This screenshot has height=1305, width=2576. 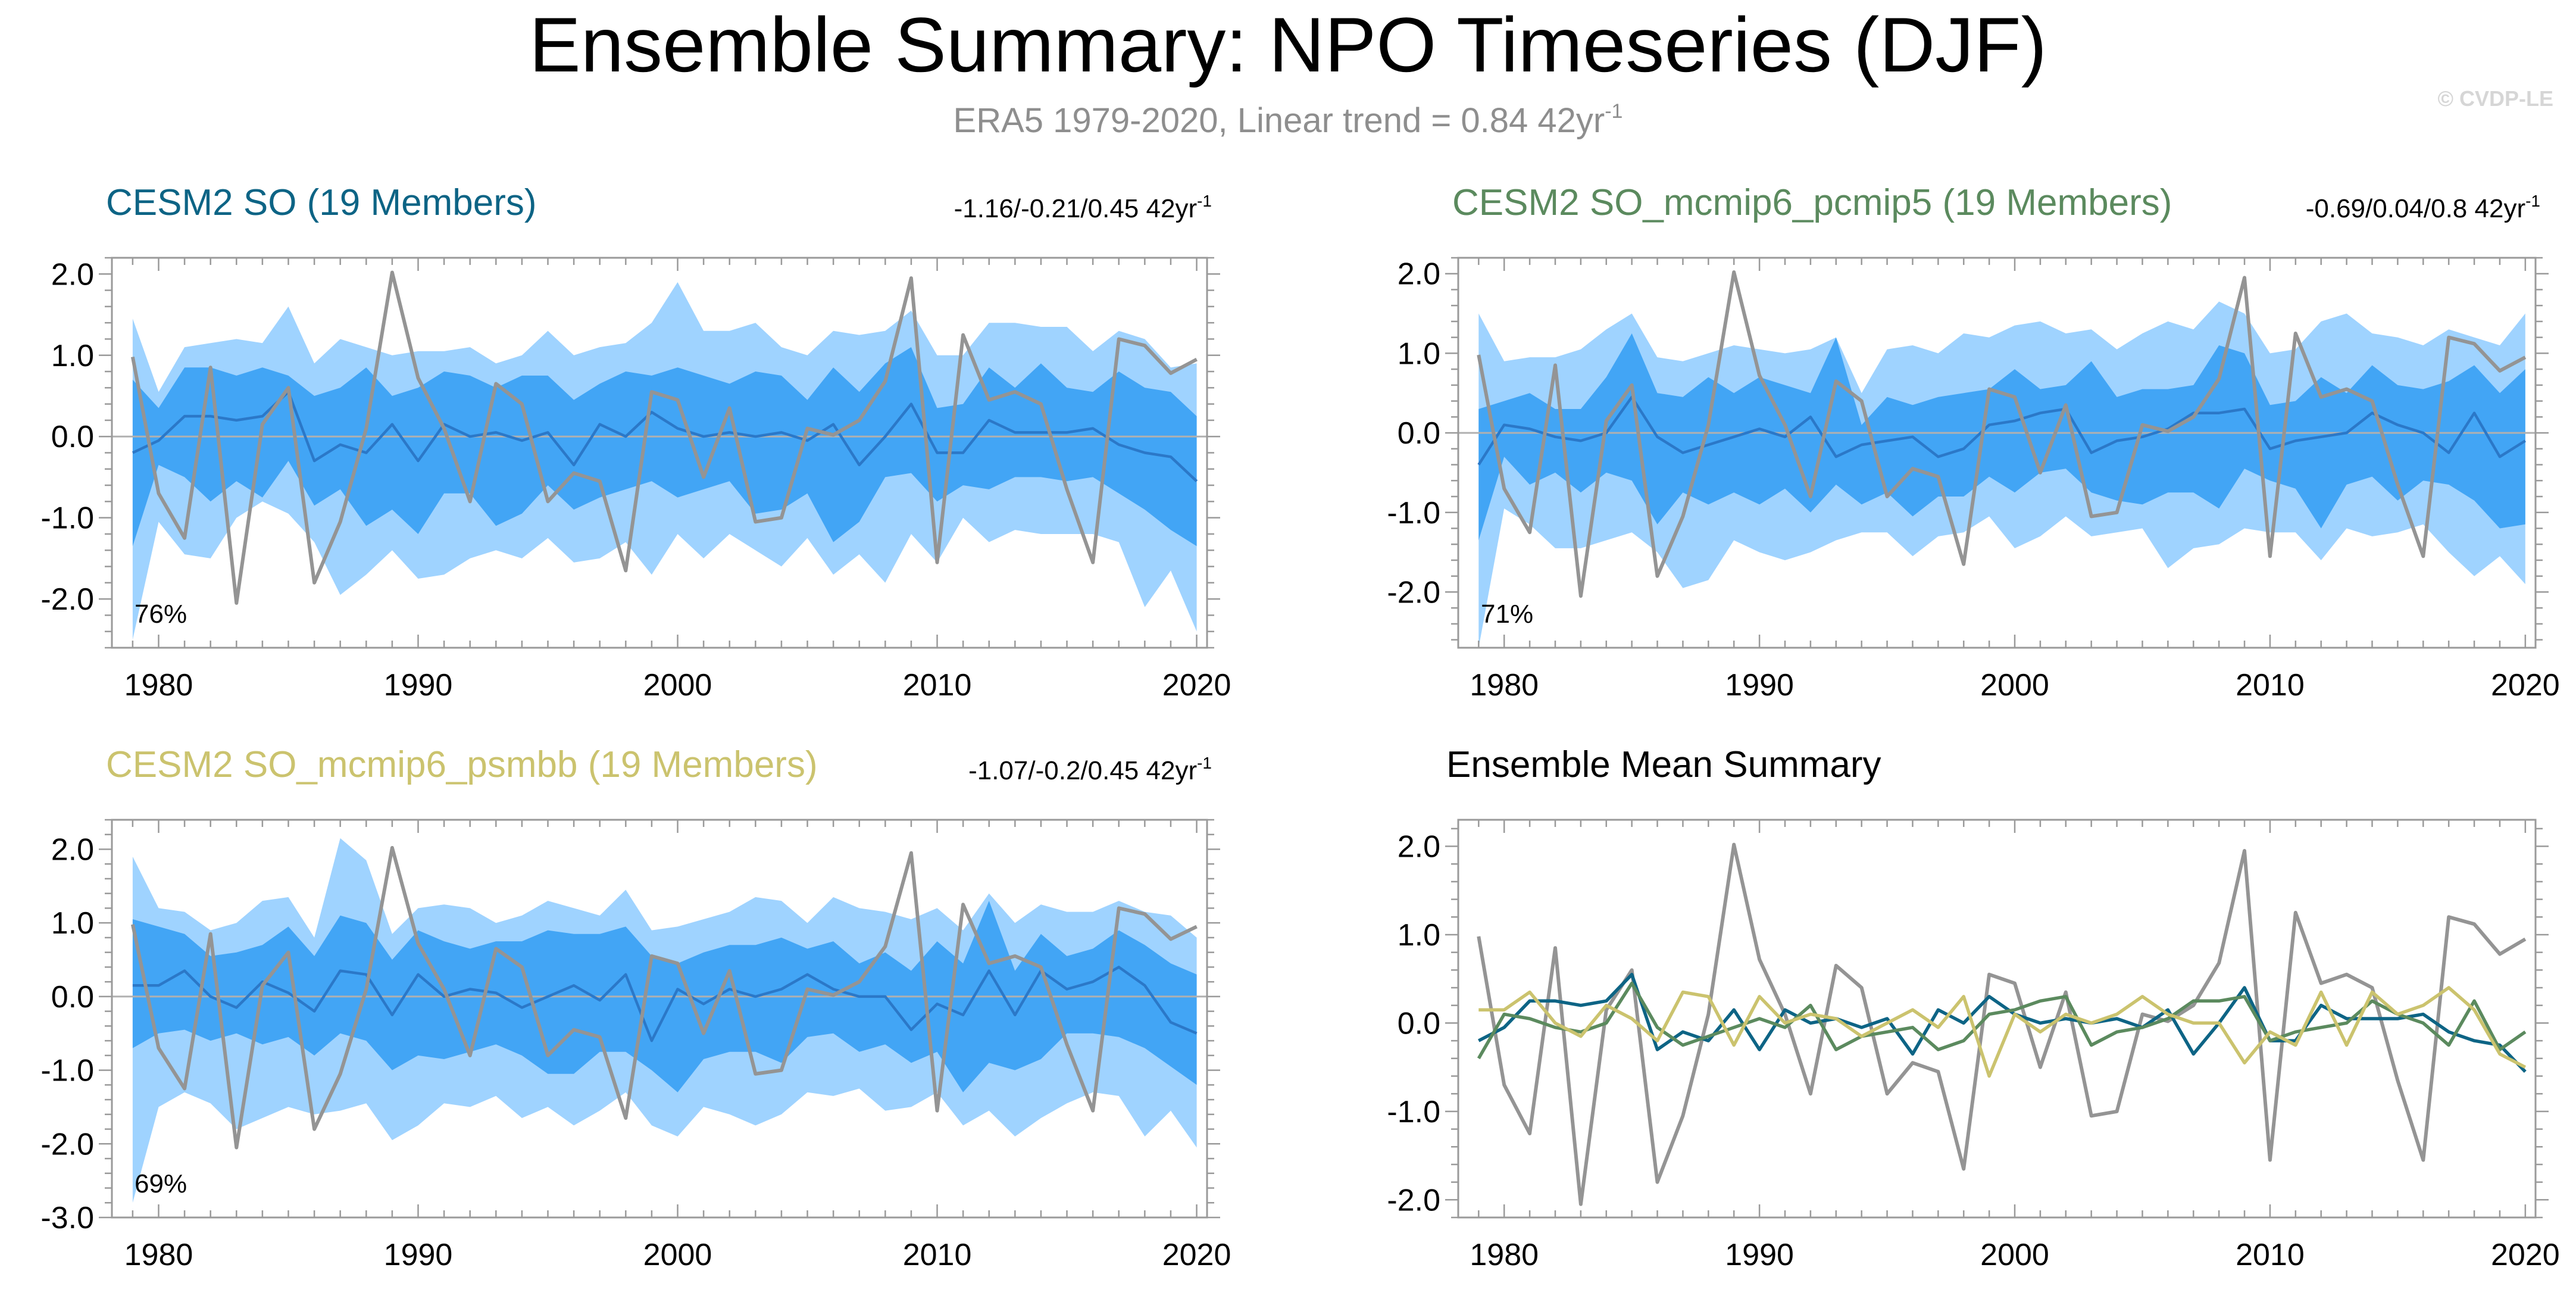 What do you see at coordinates (161, 1183) in the screenshot?
I see `percent-label: 69%` at bounding box center [161, 1183].